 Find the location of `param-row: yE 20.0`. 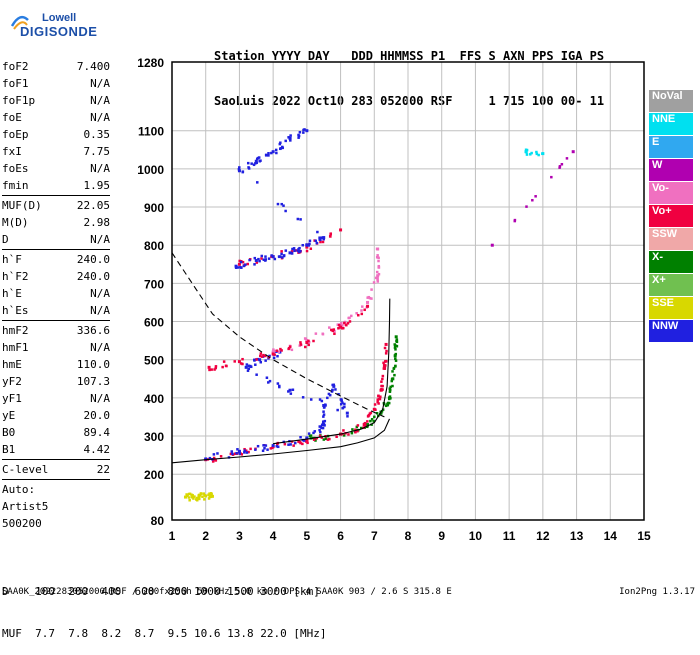

param-row: yE 20.0 is located at coordinates (56, 415).